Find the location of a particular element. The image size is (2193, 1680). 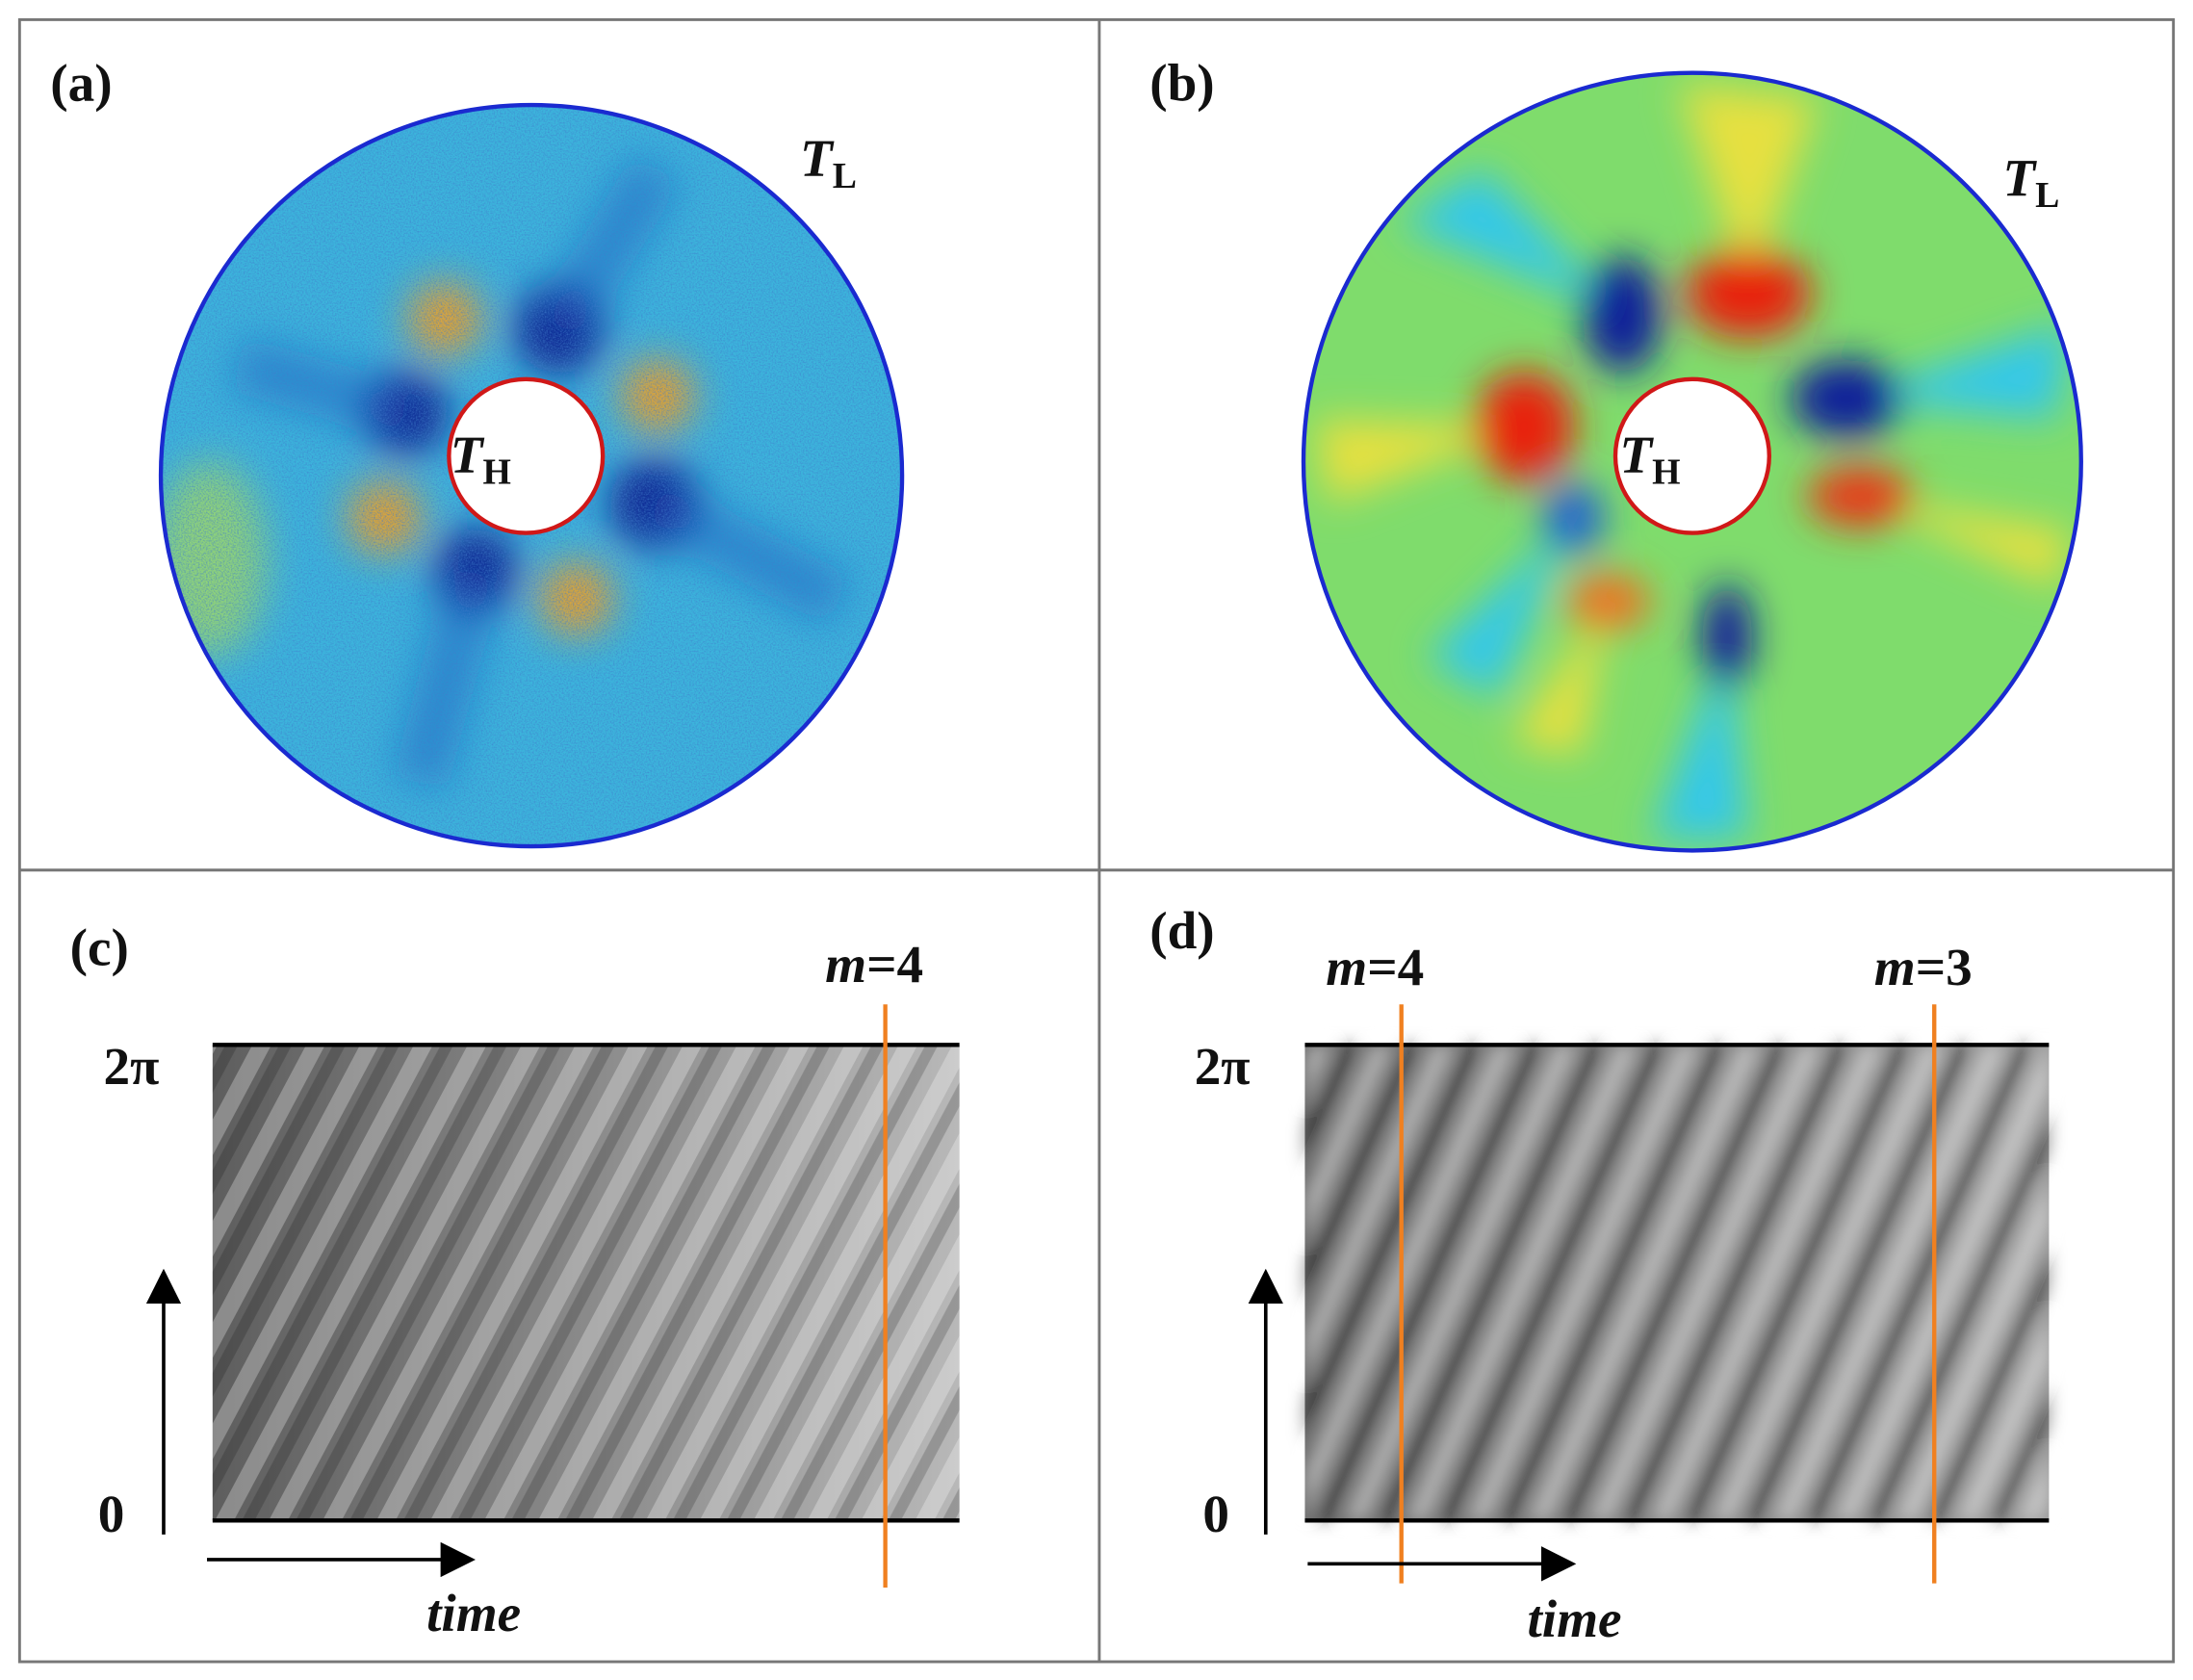

panel-label: (d) is located at coordinates (1182, 930).